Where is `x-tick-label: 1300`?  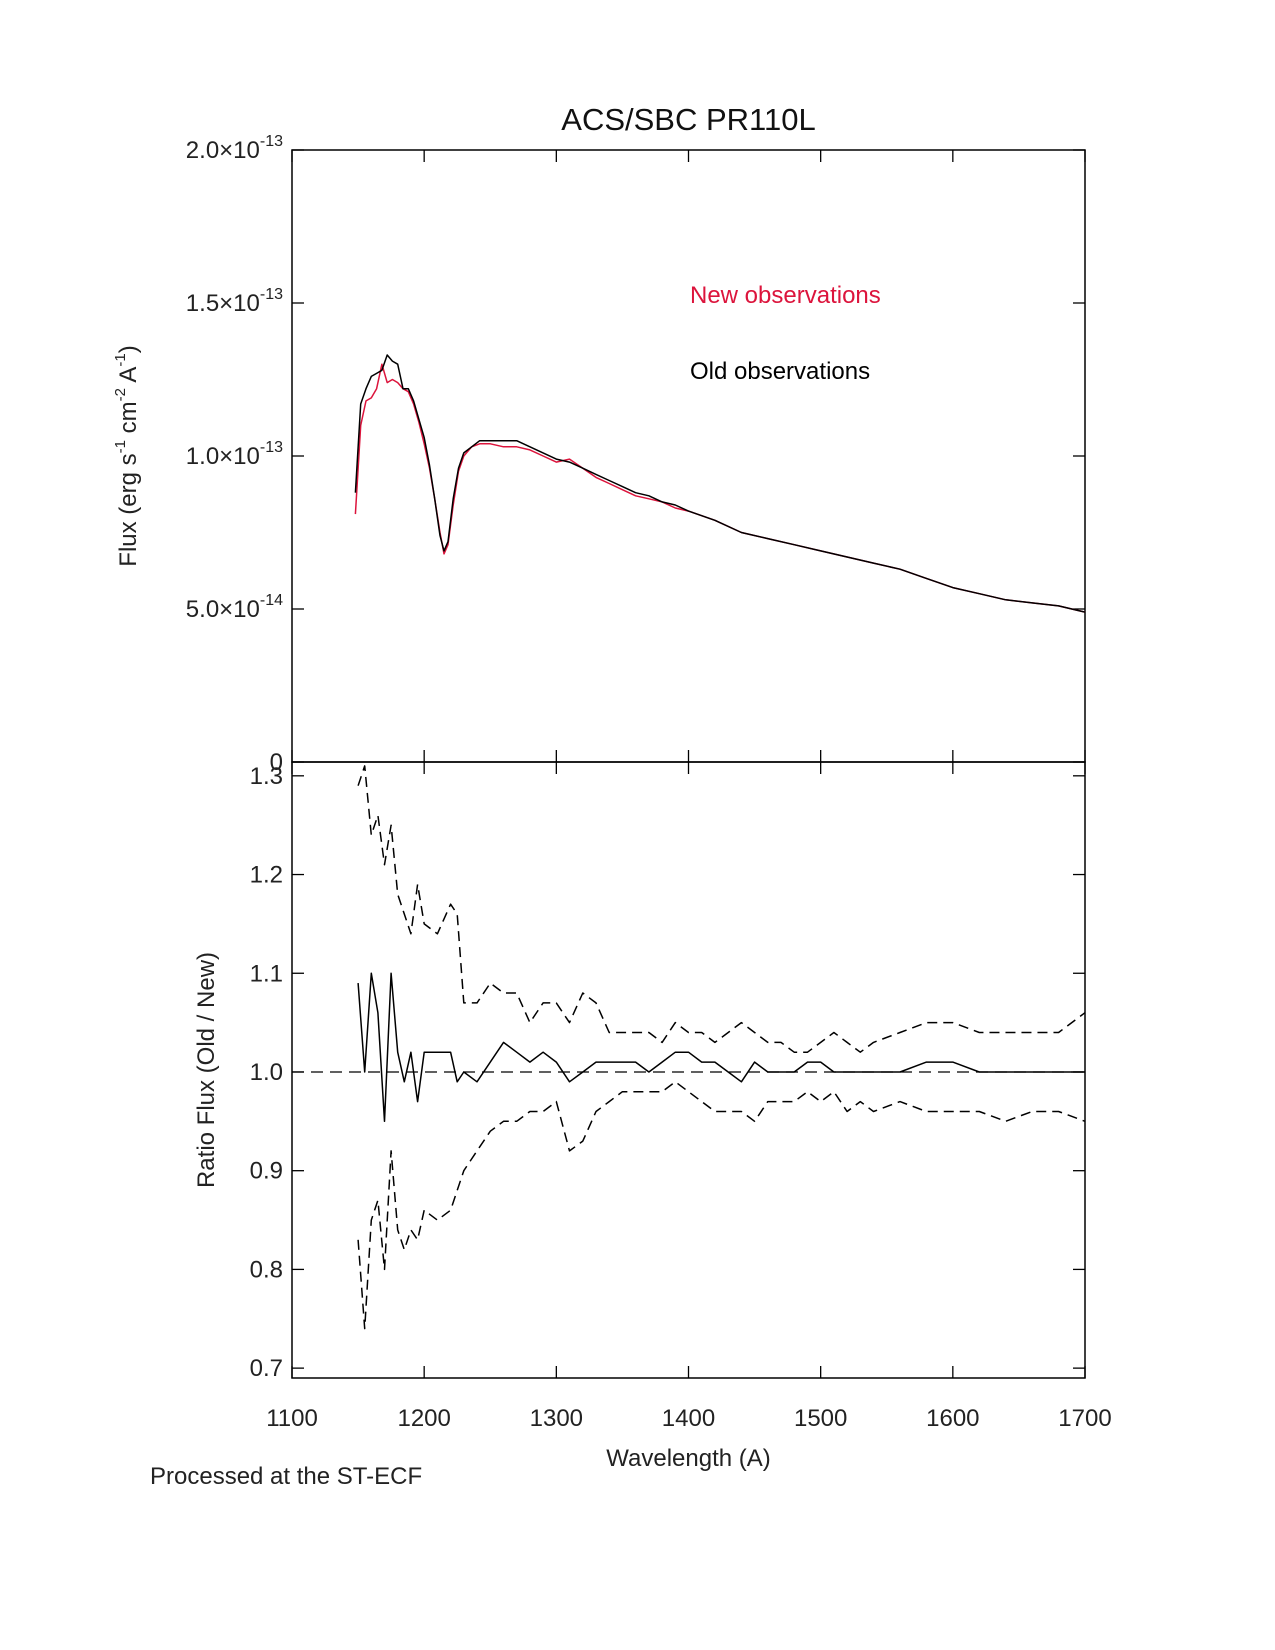 x-tick-label: 1300 is located at coordinates (556, 1418).